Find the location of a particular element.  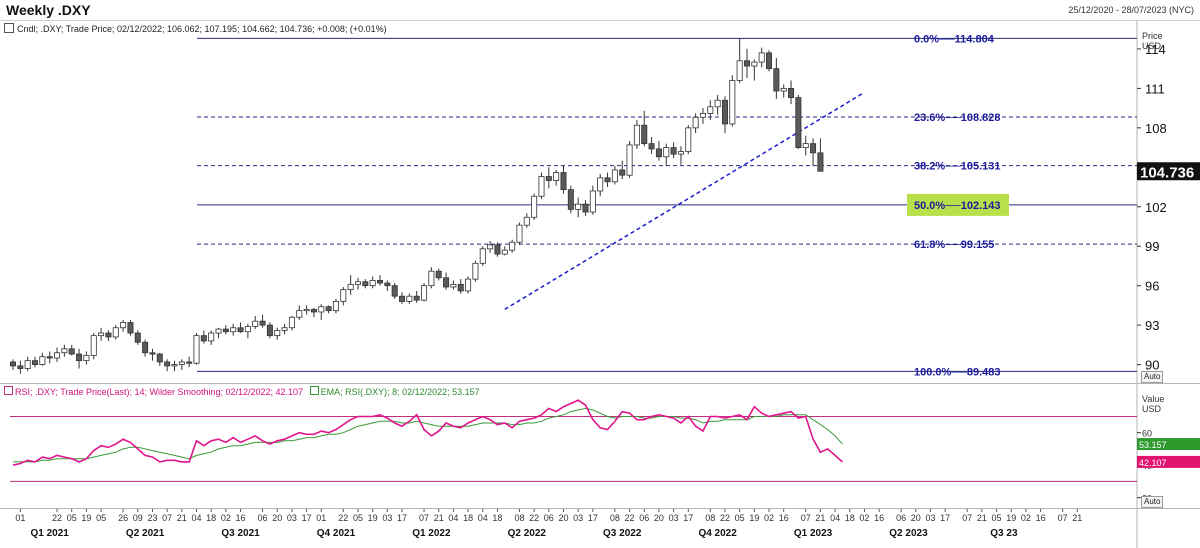

price-tick-label: 102 is located at coordinates (1156, 207).